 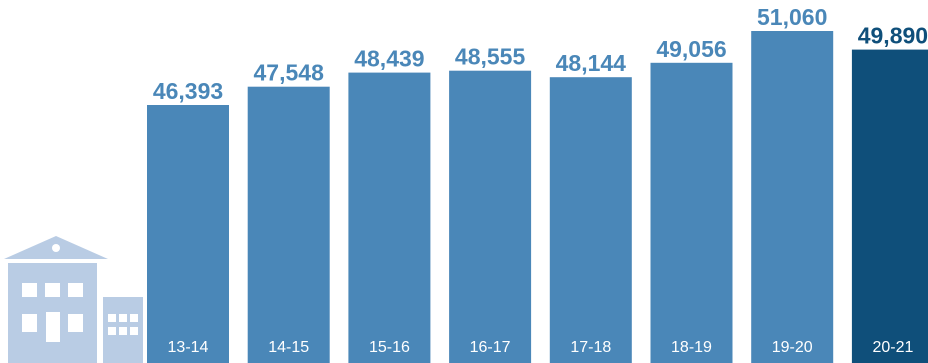 I want to click on category-label-17-18: 17-18, so click(x=590, y=347).